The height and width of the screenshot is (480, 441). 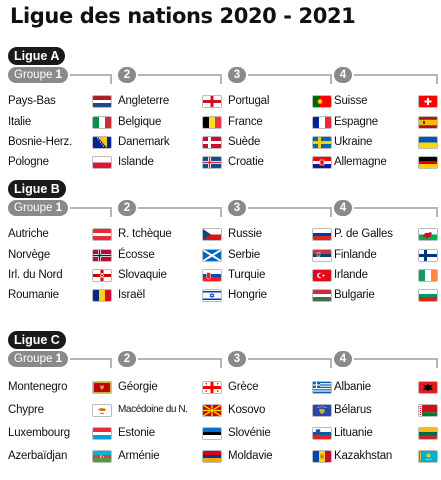 I want to click on country-row: Kosovo, so click(x=280, y=410).